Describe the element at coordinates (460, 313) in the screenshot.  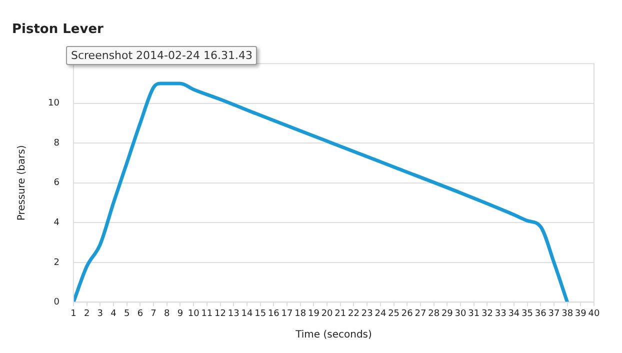
I see `x-tick-label: 30` at that location.